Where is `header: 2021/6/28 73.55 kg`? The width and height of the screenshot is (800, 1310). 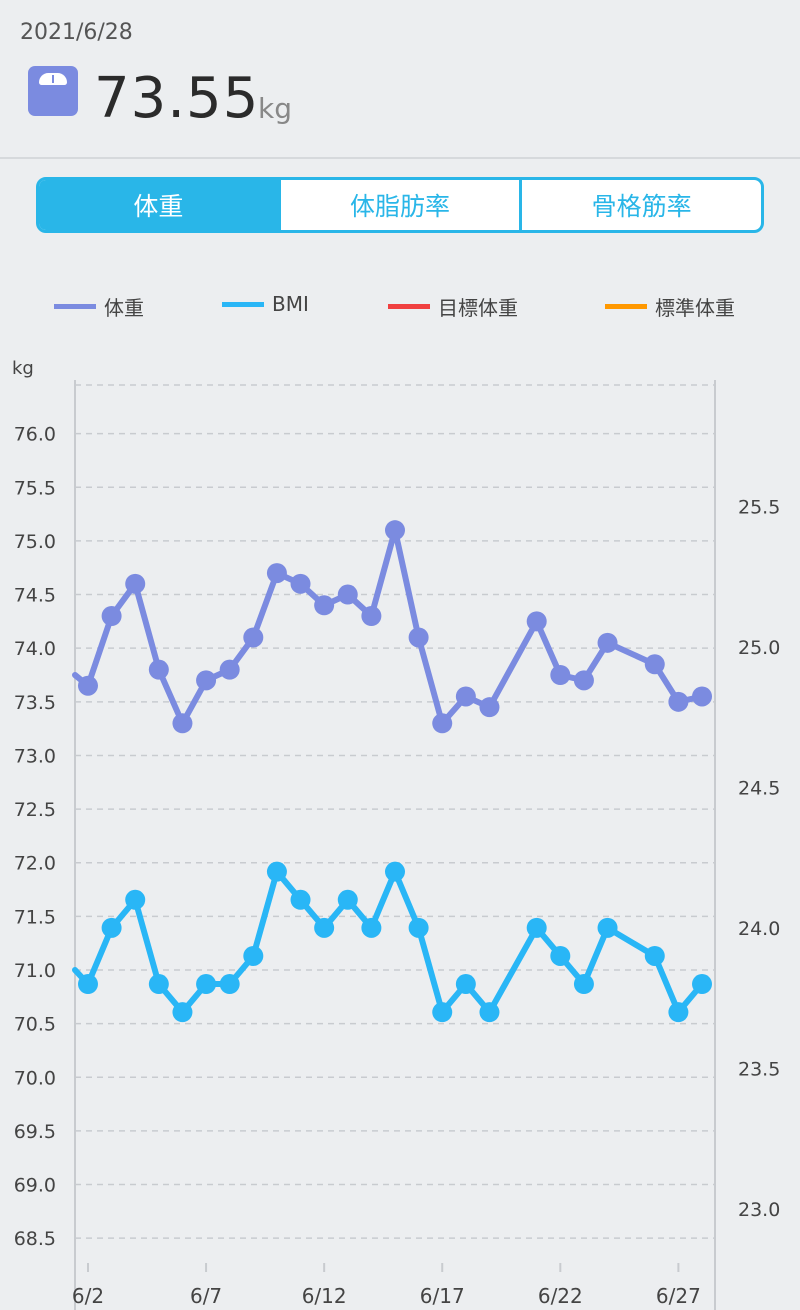 header: 2021/6/28 73.55 kg is located at coordinates (400, 79).